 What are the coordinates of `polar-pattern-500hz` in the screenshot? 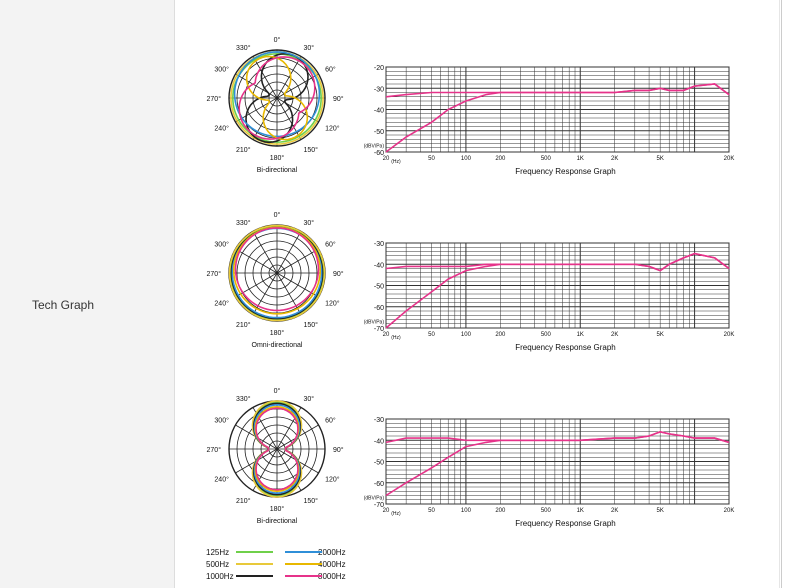 It's located at (277, 273).